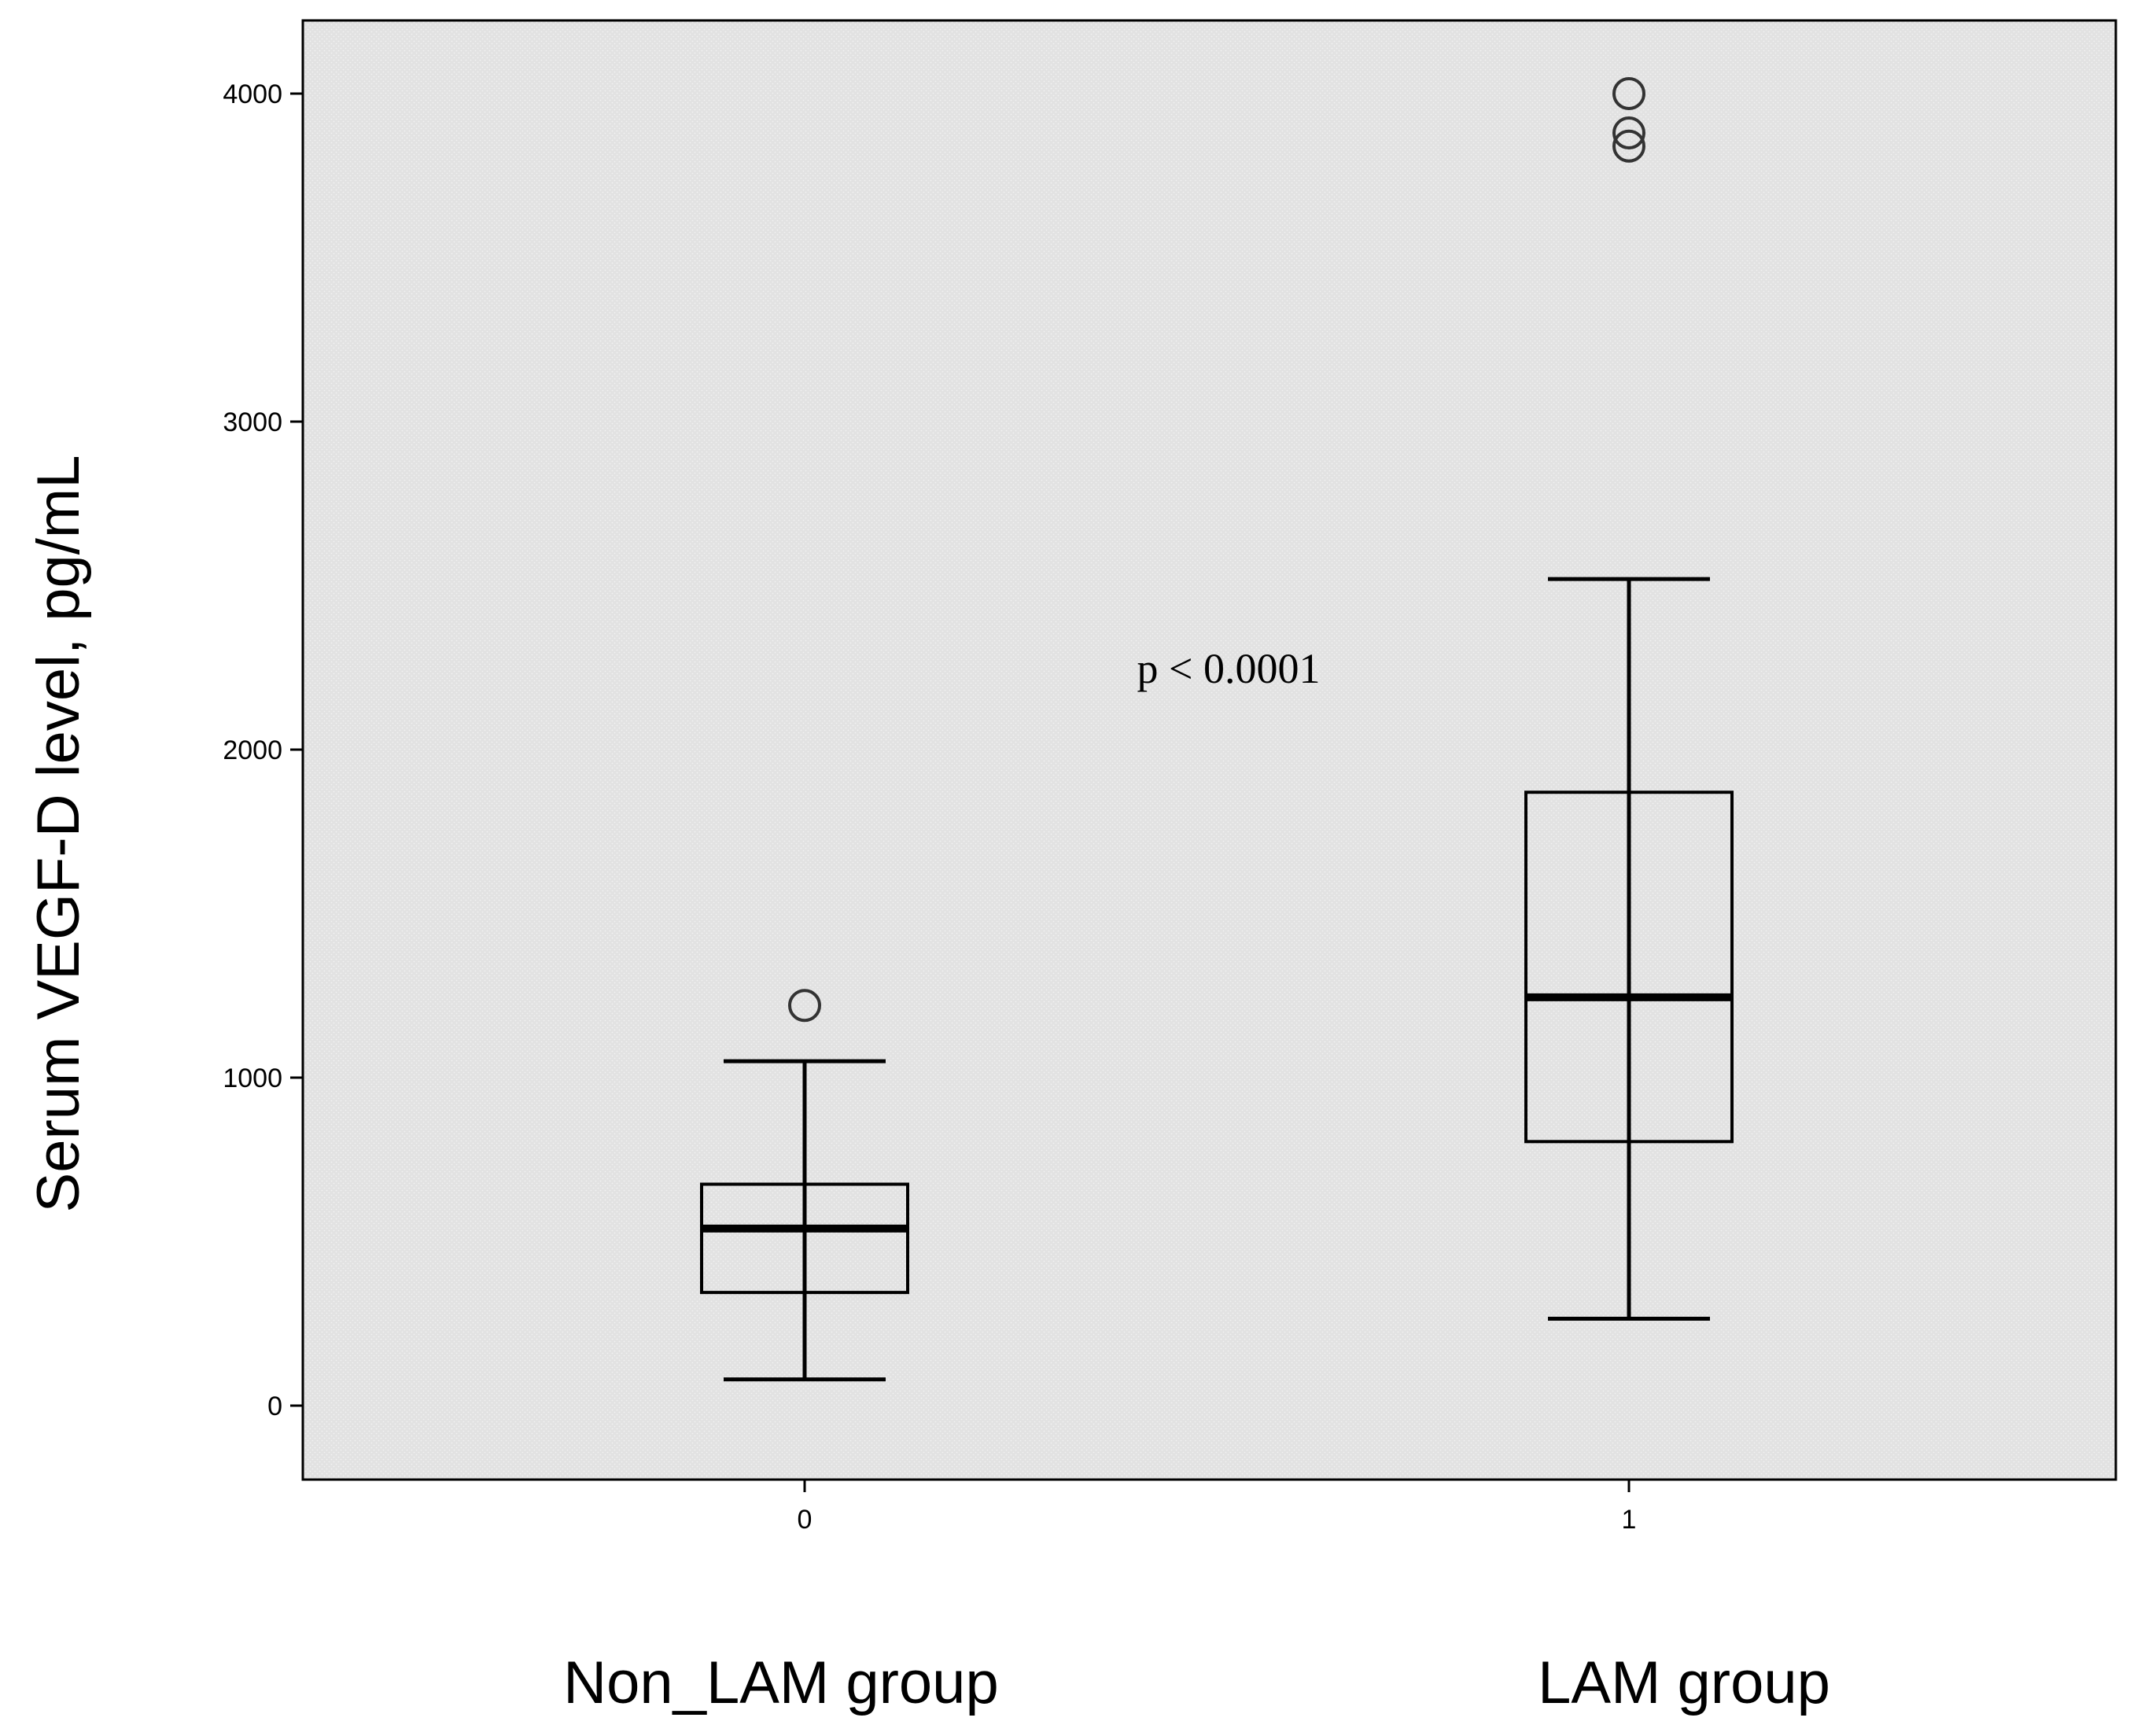 This screenshot has height=1736, width=2152. I want to click on y-tick-label: 1000, so click(253, 1078).